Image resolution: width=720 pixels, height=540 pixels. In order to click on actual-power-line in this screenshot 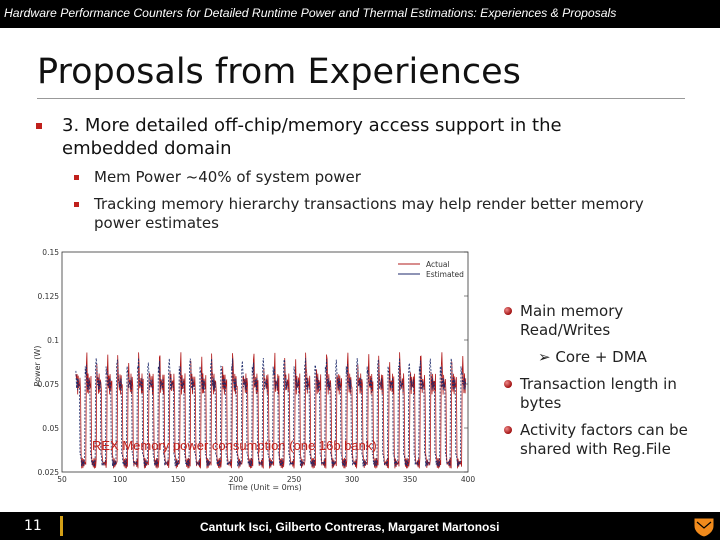, I will do `click(271, 410)`.